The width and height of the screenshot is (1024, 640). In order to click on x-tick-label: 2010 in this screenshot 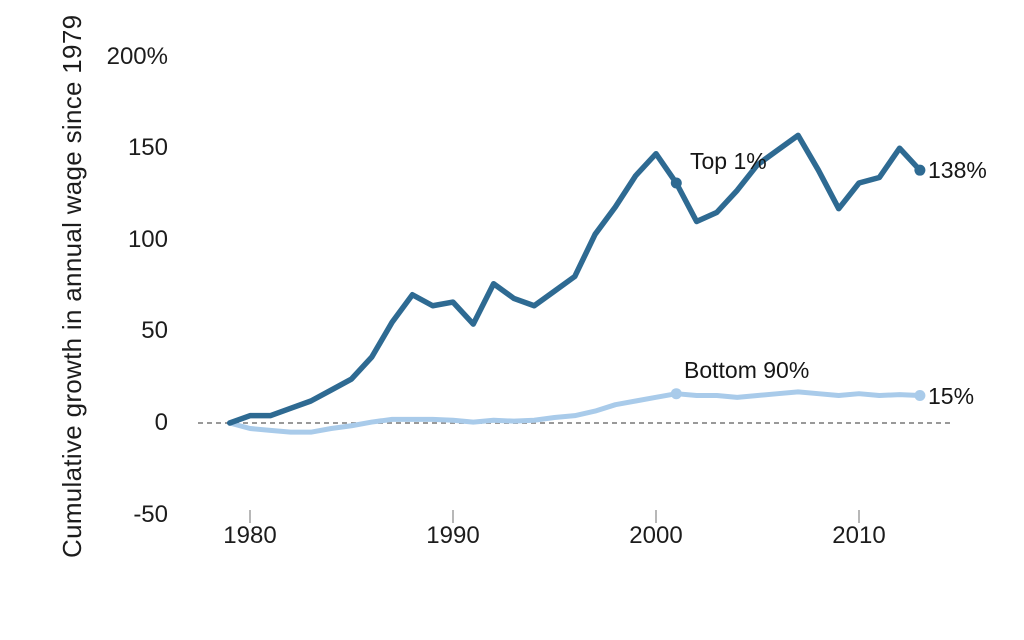, I will do `click(859, 535)`.